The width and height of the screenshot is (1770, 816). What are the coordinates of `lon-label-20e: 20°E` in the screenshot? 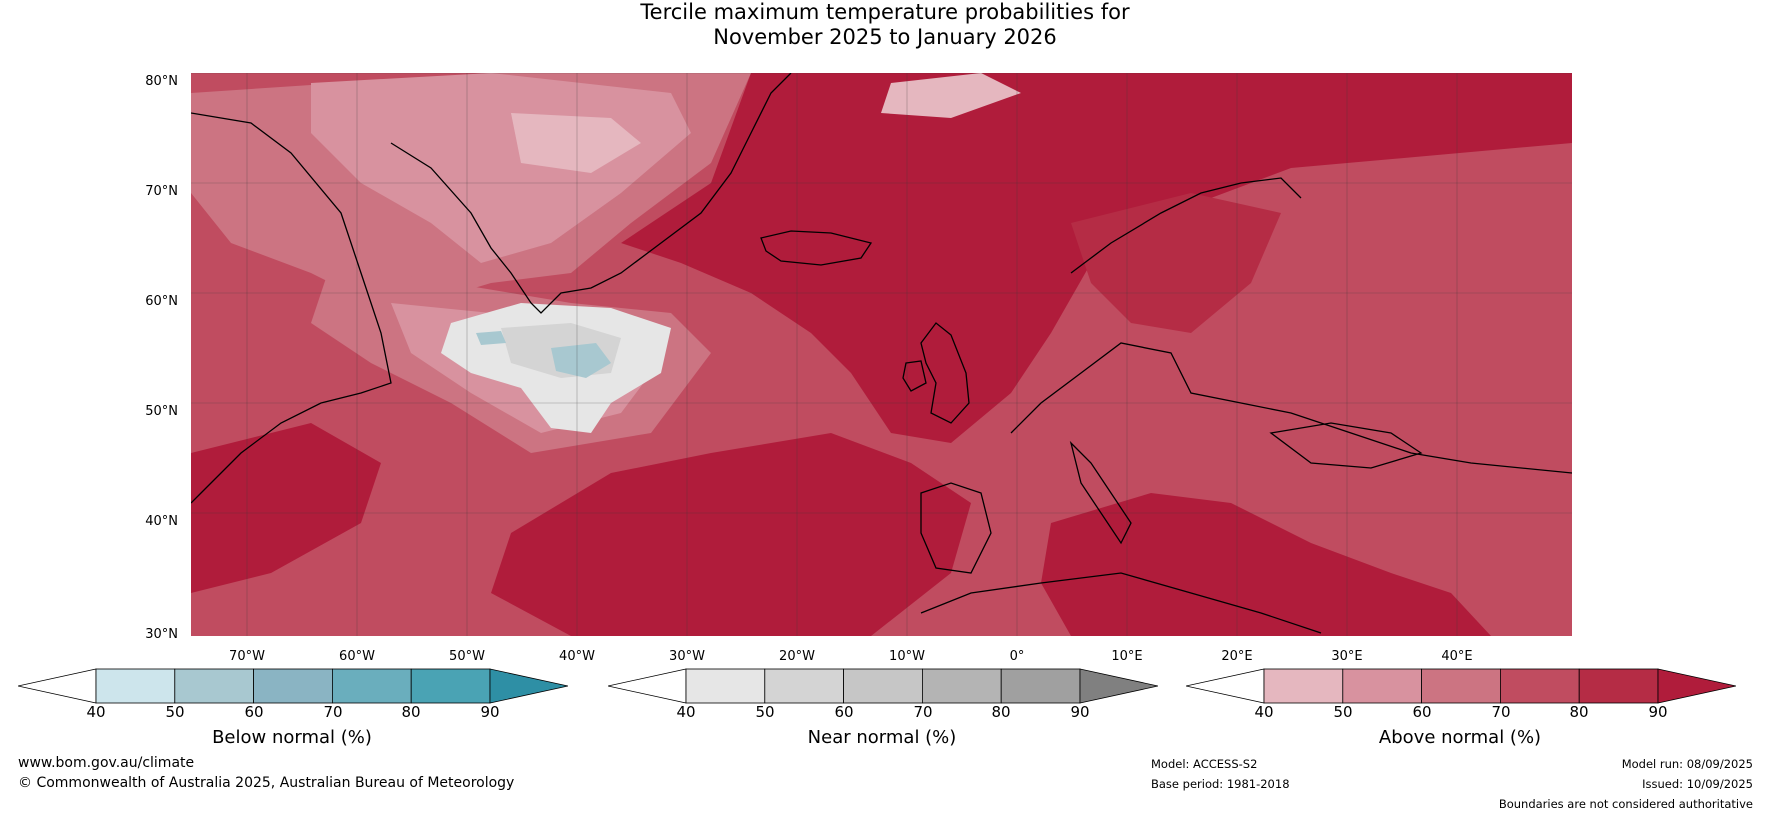 It's located at (1237, 656).